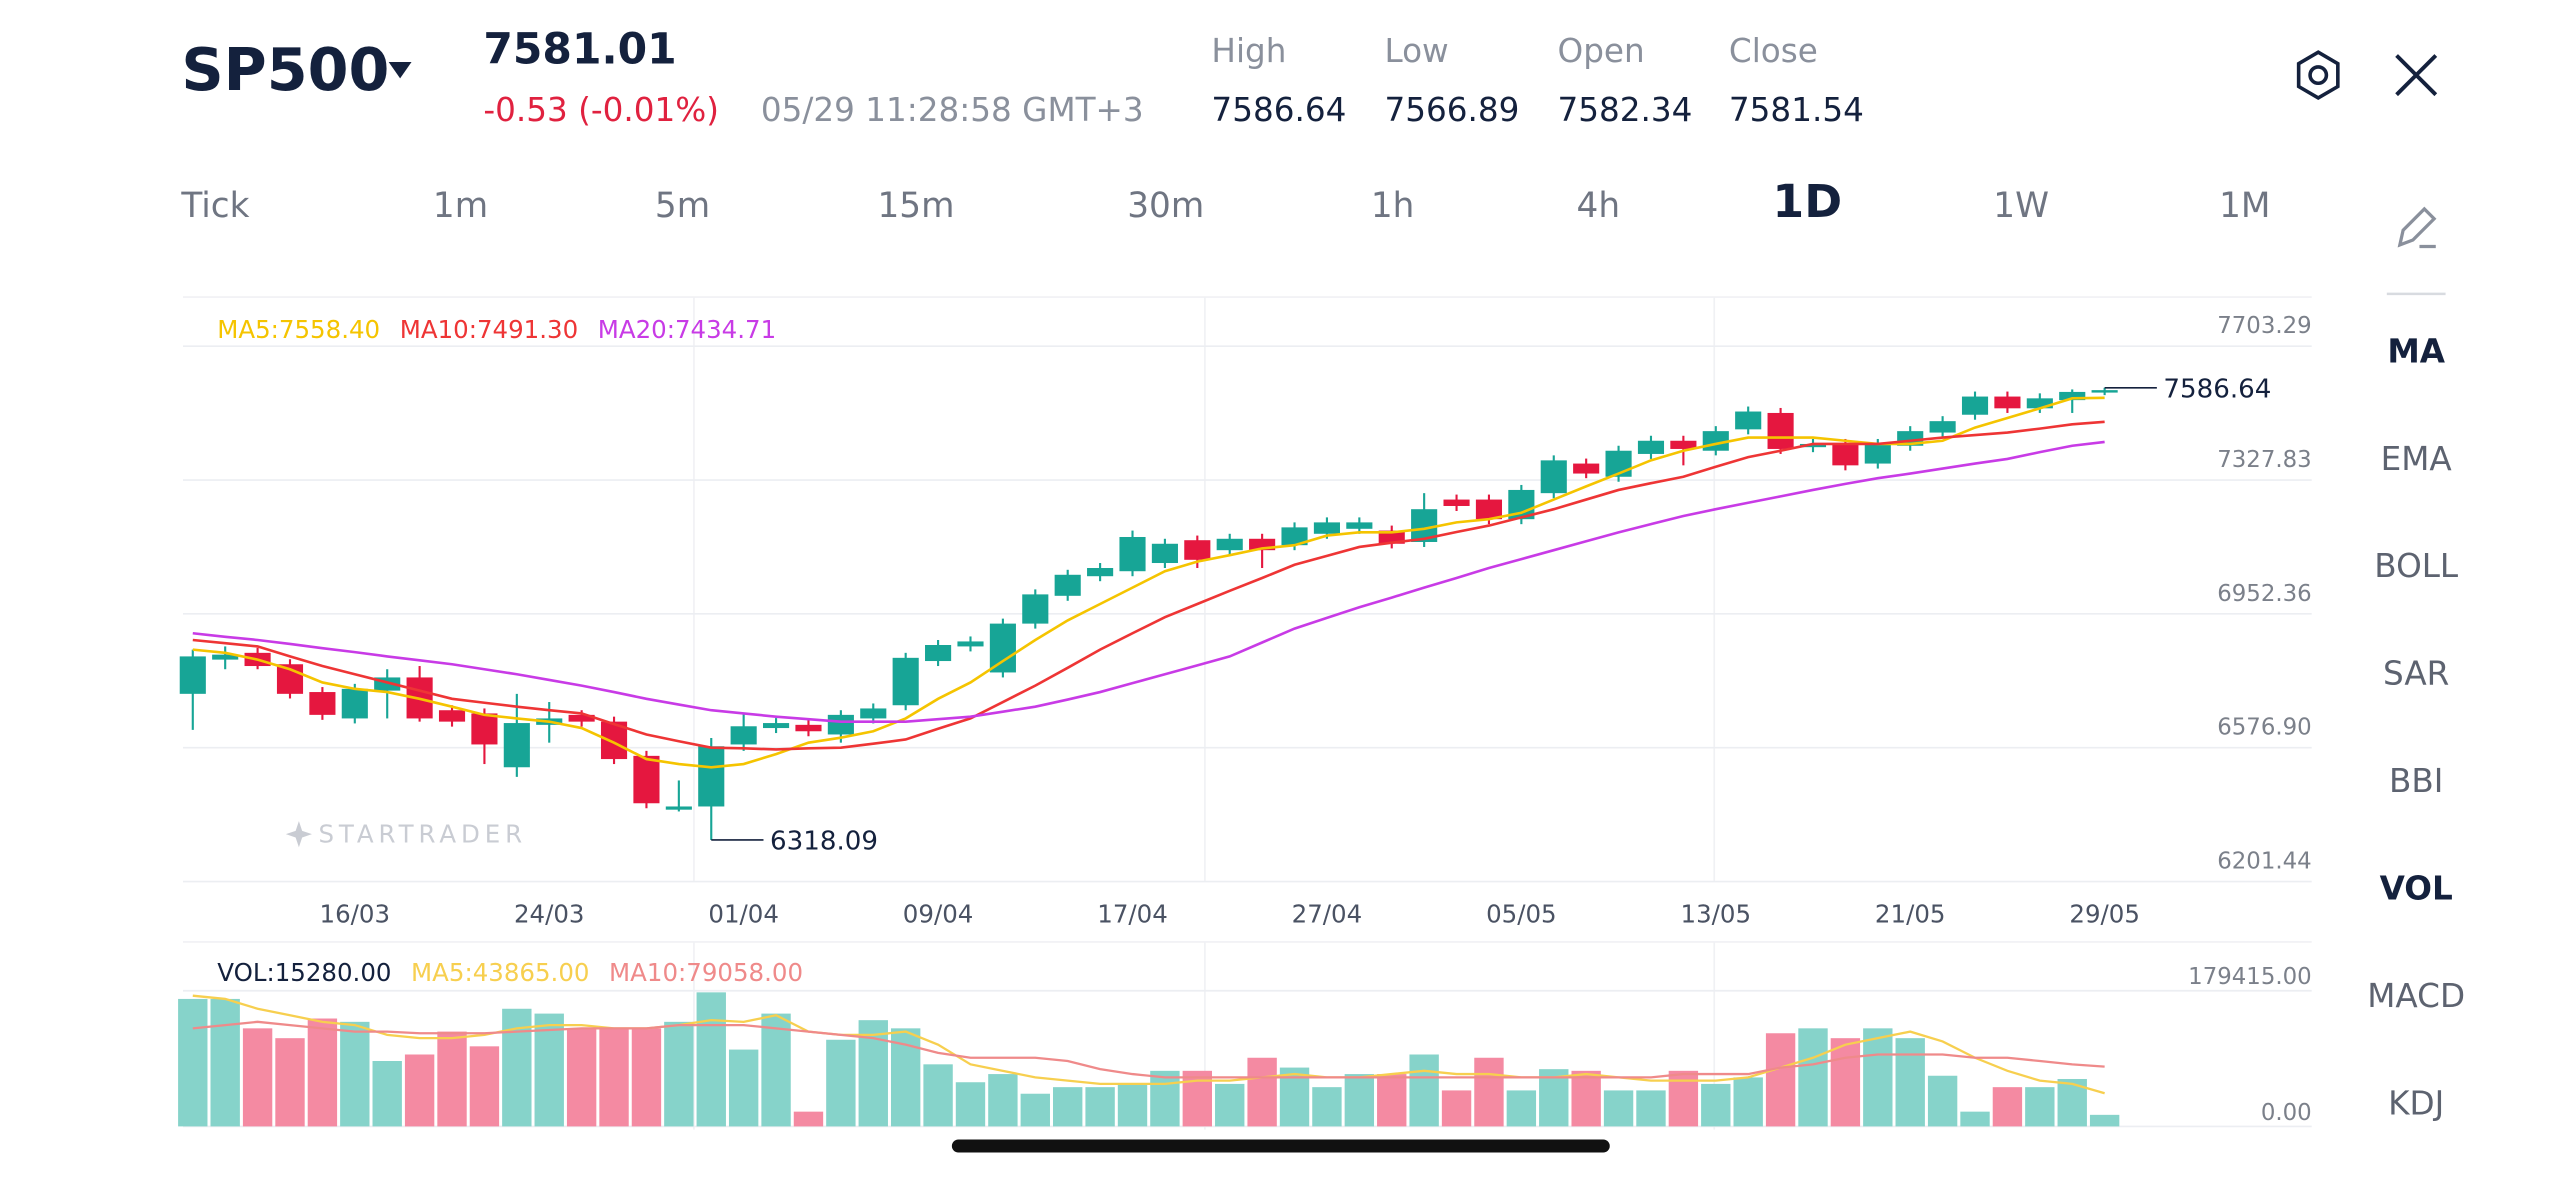  What do you see at coordinates (422, 833) in the screenshot?
I see `watermark-text: STARTRADER` at bounding box center [422, 833].